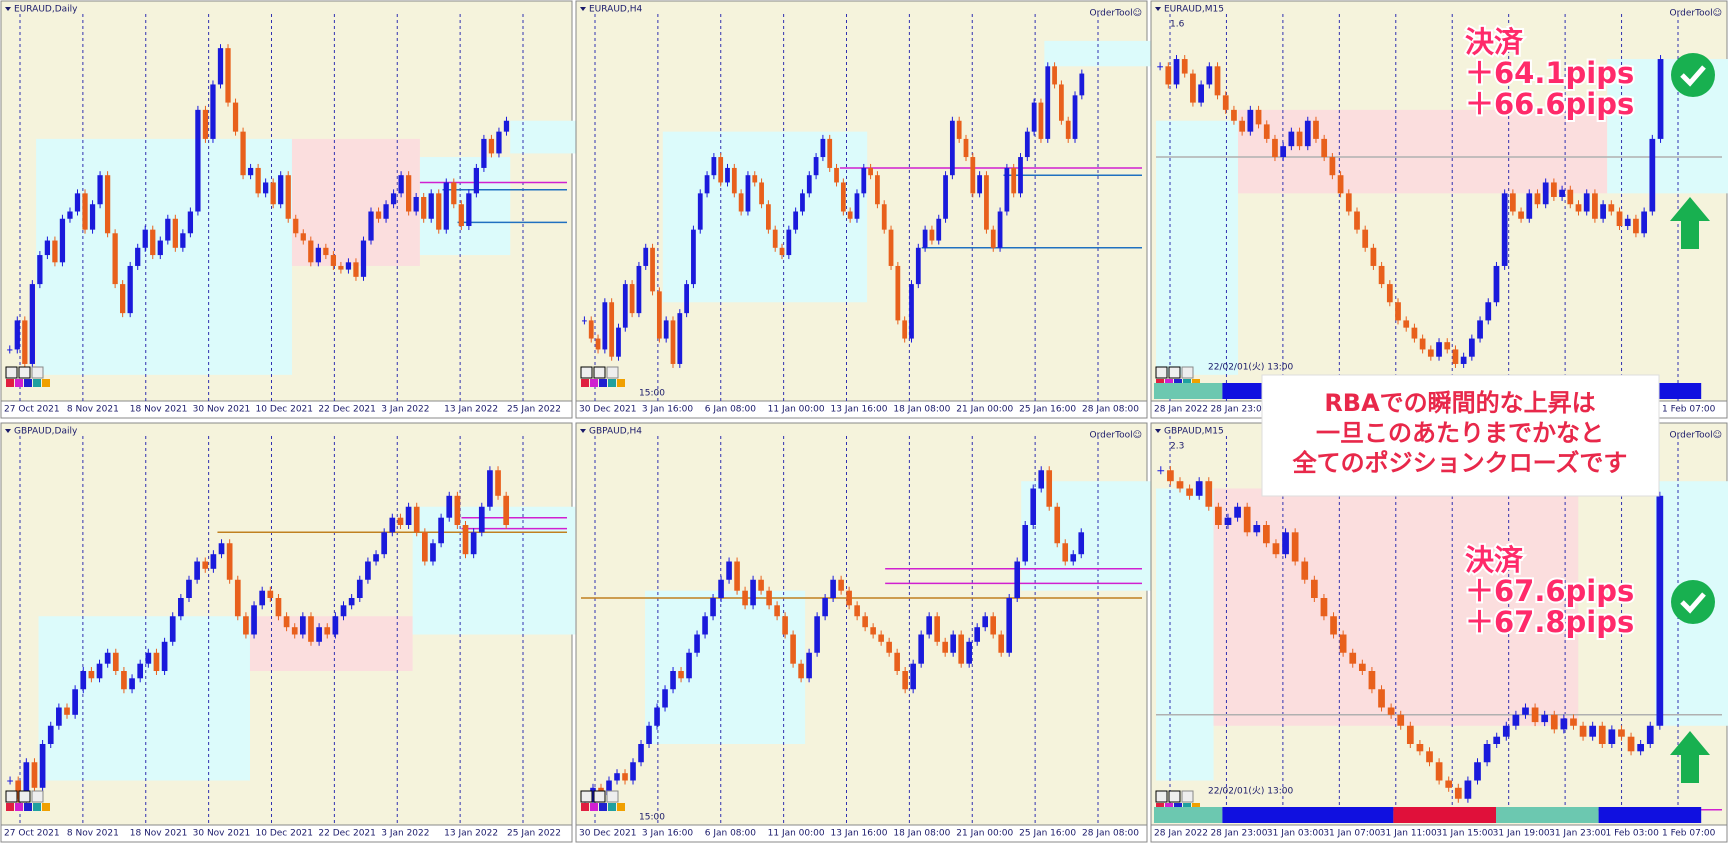 This screenshot has height=847, width=1728. I want to click on x-tick-label: 31 Jan 11:00, so click(1408, 834).